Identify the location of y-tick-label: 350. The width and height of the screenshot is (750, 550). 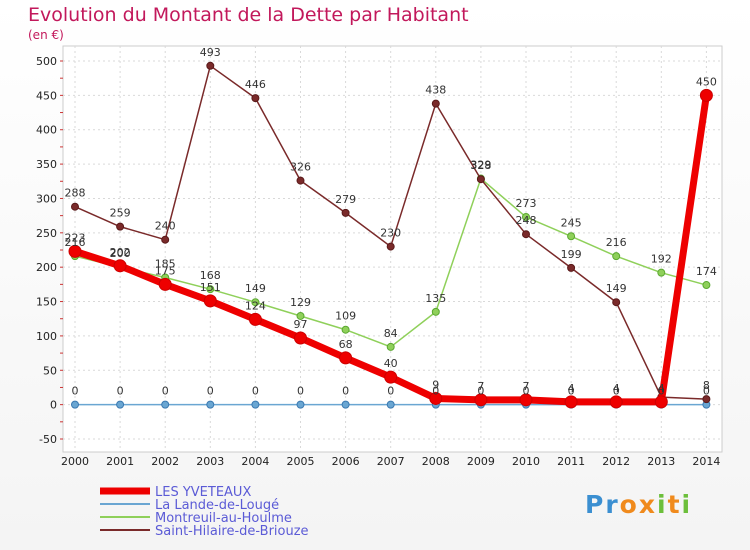
(46, 164).